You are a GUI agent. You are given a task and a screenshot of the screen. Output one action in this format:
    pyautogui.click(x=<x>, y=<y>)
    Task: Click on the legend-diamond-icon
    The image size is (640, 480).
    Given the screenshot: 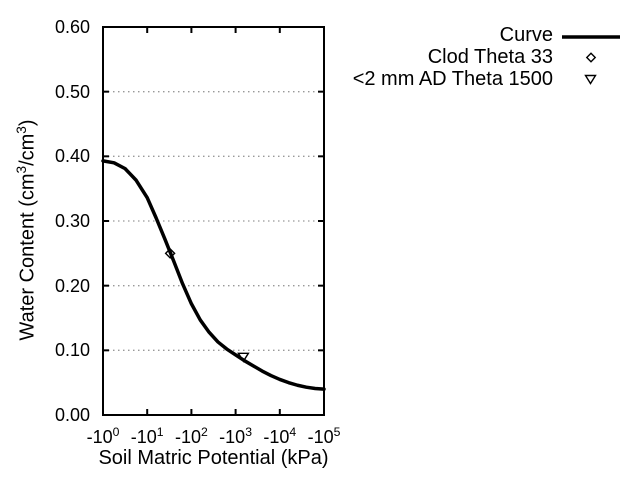 What is the action you would take?
    pyautogui.click(x=591, y=57)
    